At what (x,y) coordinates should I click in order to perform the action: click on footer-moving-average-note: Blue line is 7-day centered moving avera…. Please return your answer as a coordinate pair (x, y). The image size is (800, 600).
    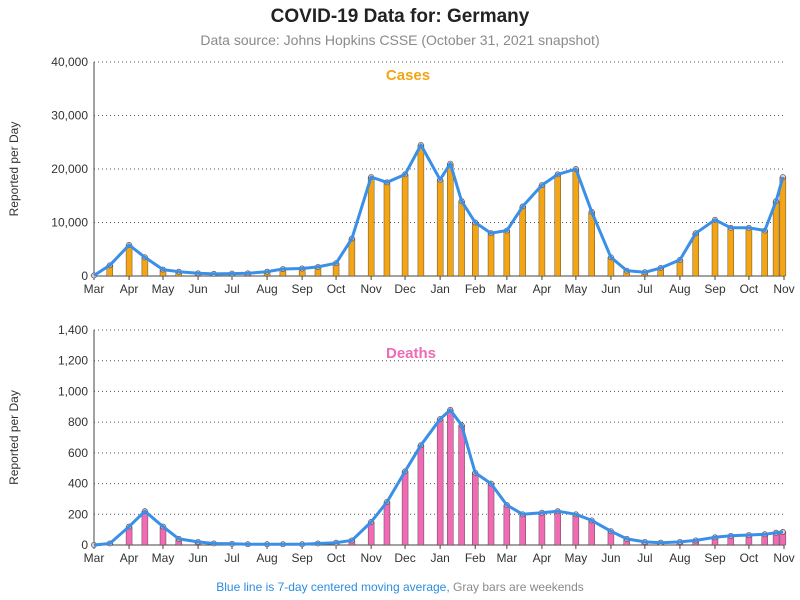
    Looking at the image, I should click on (333, 587).